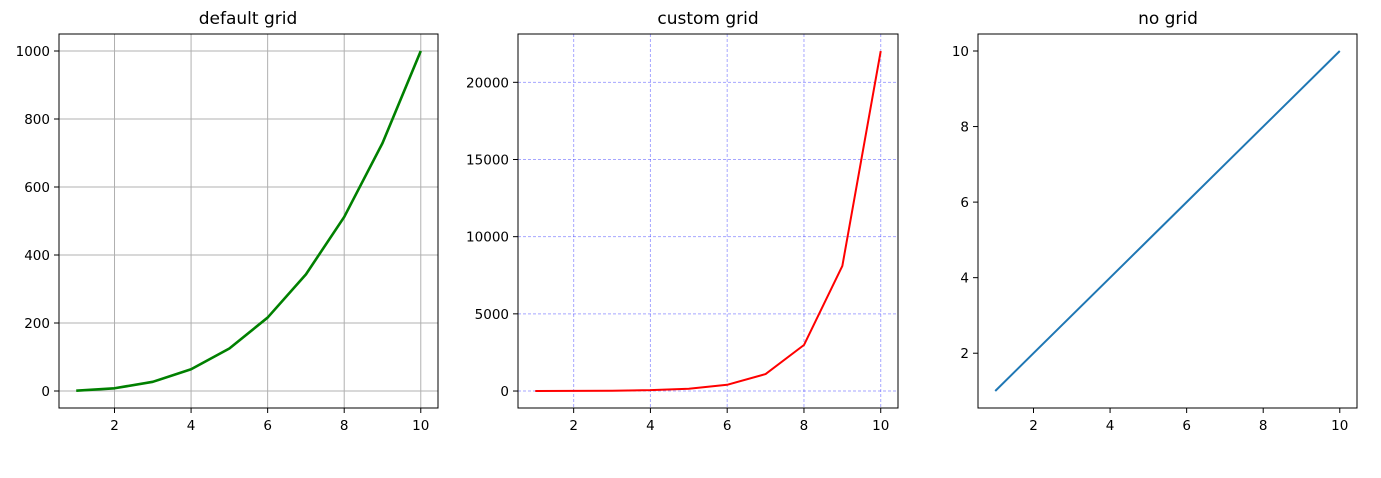 This screenshot has width=1381, height=478. What do you see at coordinates (964, 354) in the screenshot?
I see `y-tick-label: 2` at bounding box center [964, 354].